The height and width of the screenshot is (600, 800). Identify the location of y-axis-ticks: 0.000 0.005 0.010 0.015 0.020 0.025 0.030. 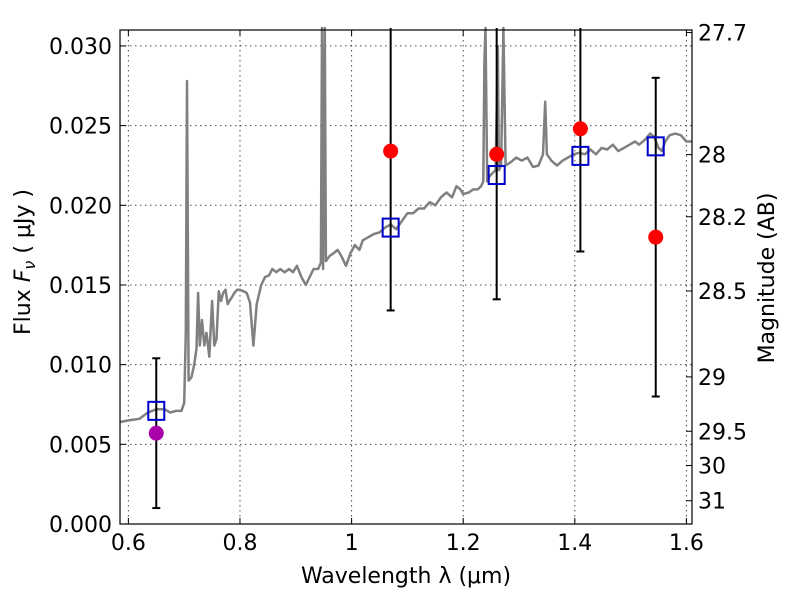
(87, 286).